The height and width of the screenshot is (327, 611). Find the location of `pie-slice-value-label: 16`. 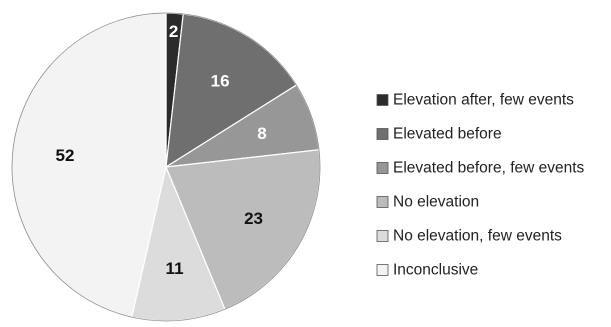

pie-slice-value-label: 16 is located at coordinates (220, 80).